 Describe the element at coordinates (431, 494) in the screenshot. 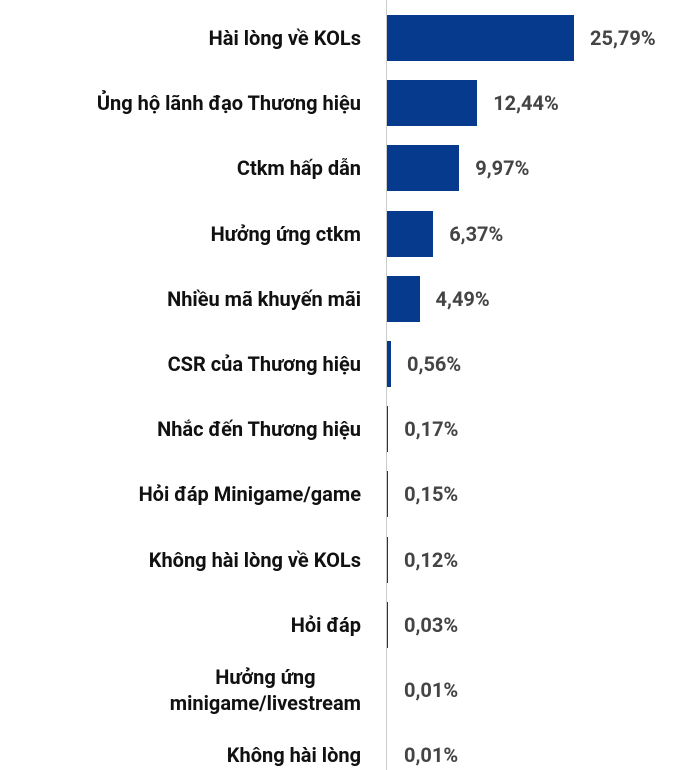

I see `value-label: 0,15%` at that location.